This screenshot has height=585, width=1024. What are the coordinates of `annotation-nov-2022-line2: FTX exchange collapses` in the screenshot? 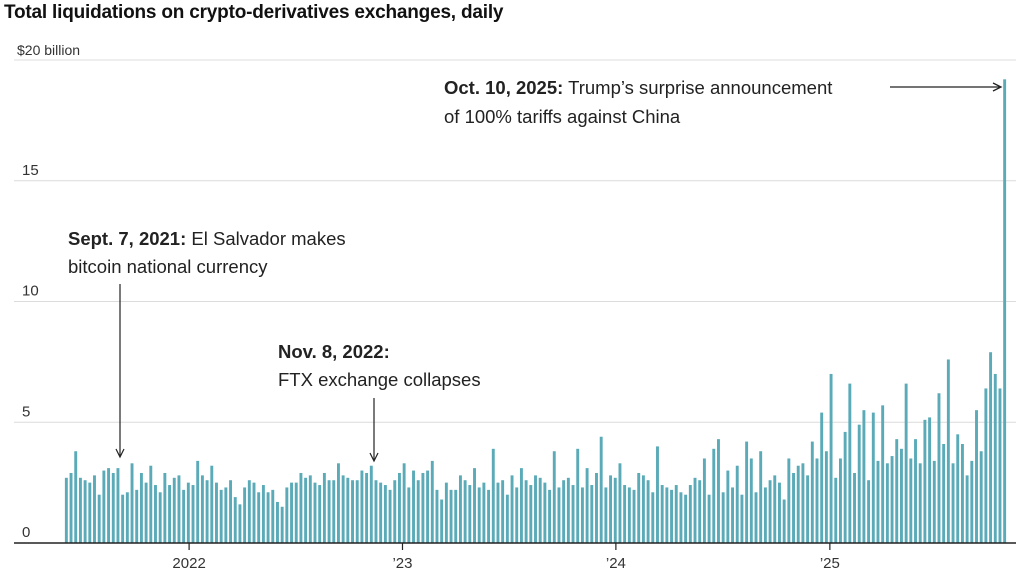 It's located at (379, 379).